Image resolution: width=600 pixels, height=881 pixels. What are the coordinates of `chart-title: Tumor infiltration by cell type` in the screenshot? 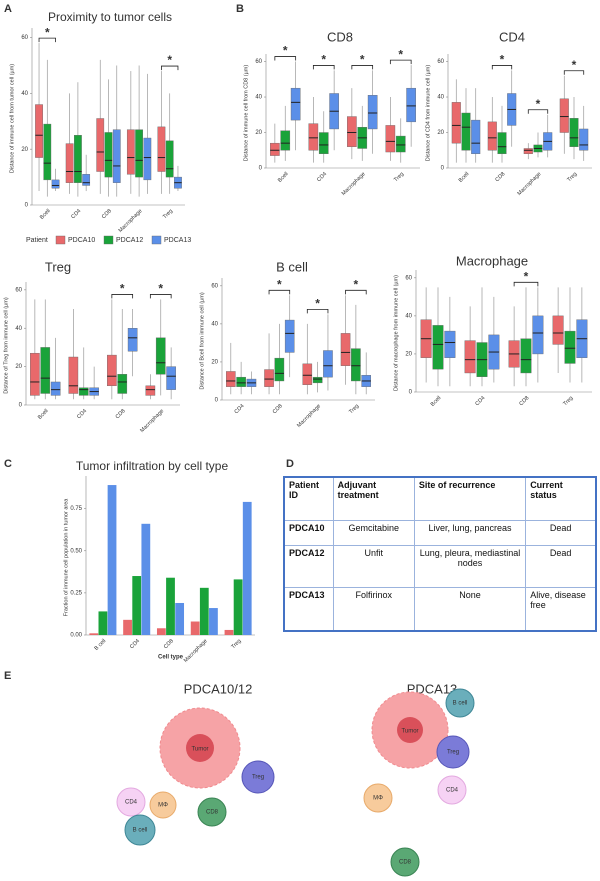 It's located at (152, 466).